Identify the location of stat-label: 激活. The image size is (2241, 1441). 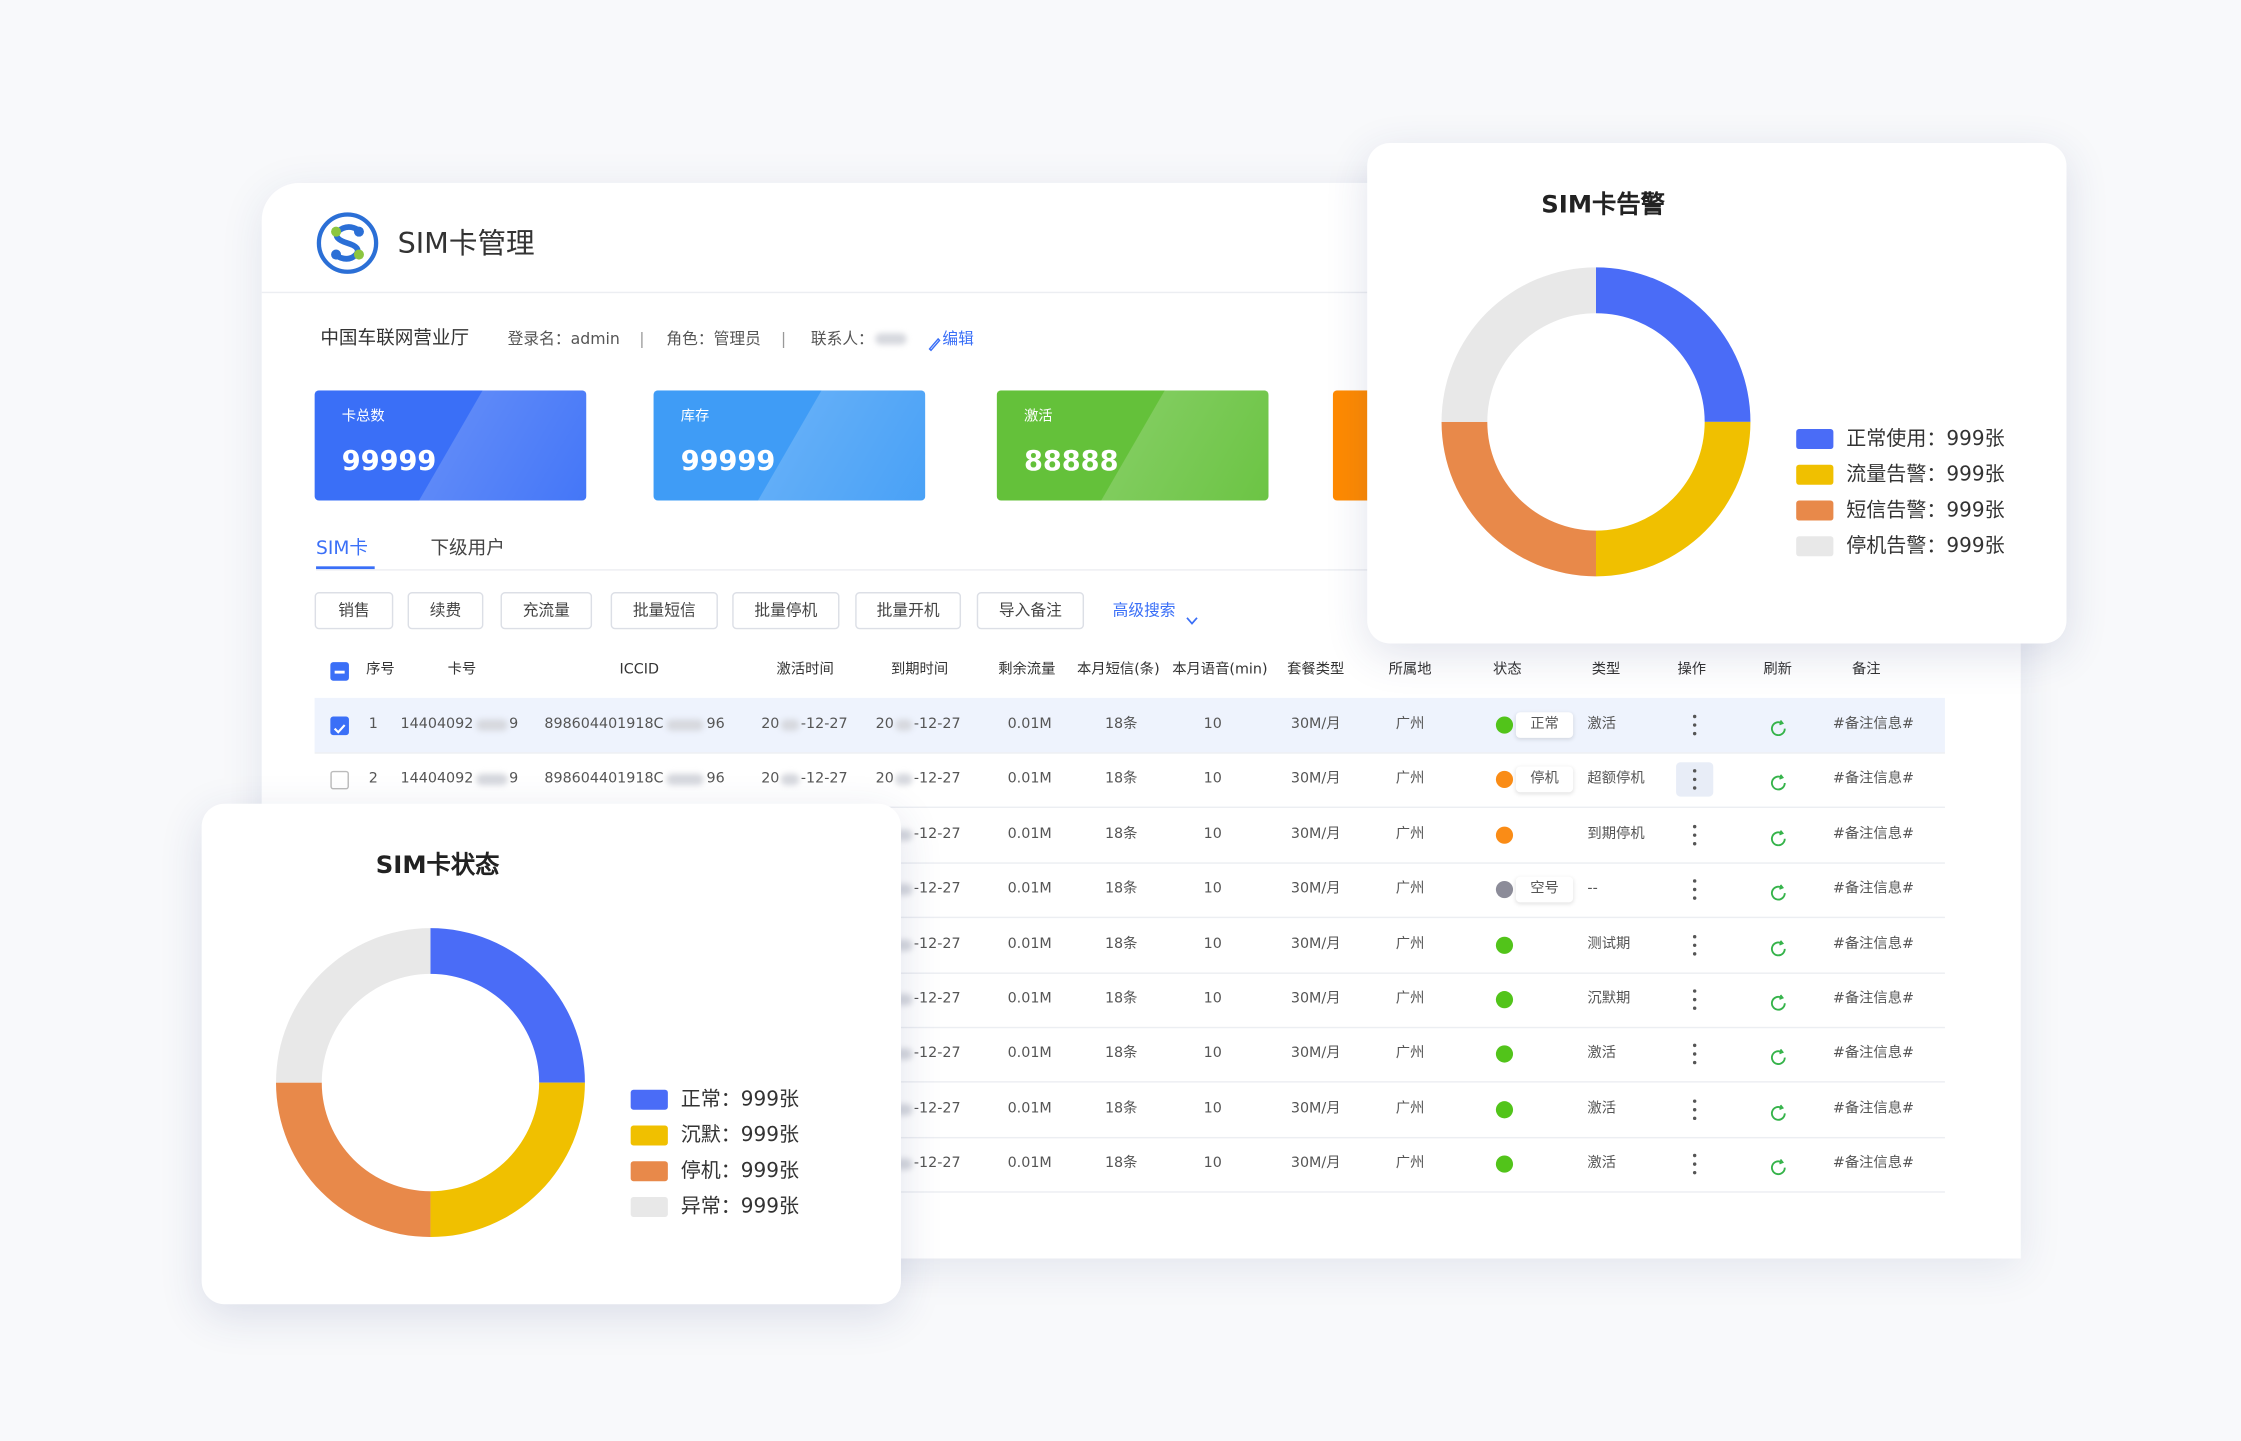
(1038, 417).